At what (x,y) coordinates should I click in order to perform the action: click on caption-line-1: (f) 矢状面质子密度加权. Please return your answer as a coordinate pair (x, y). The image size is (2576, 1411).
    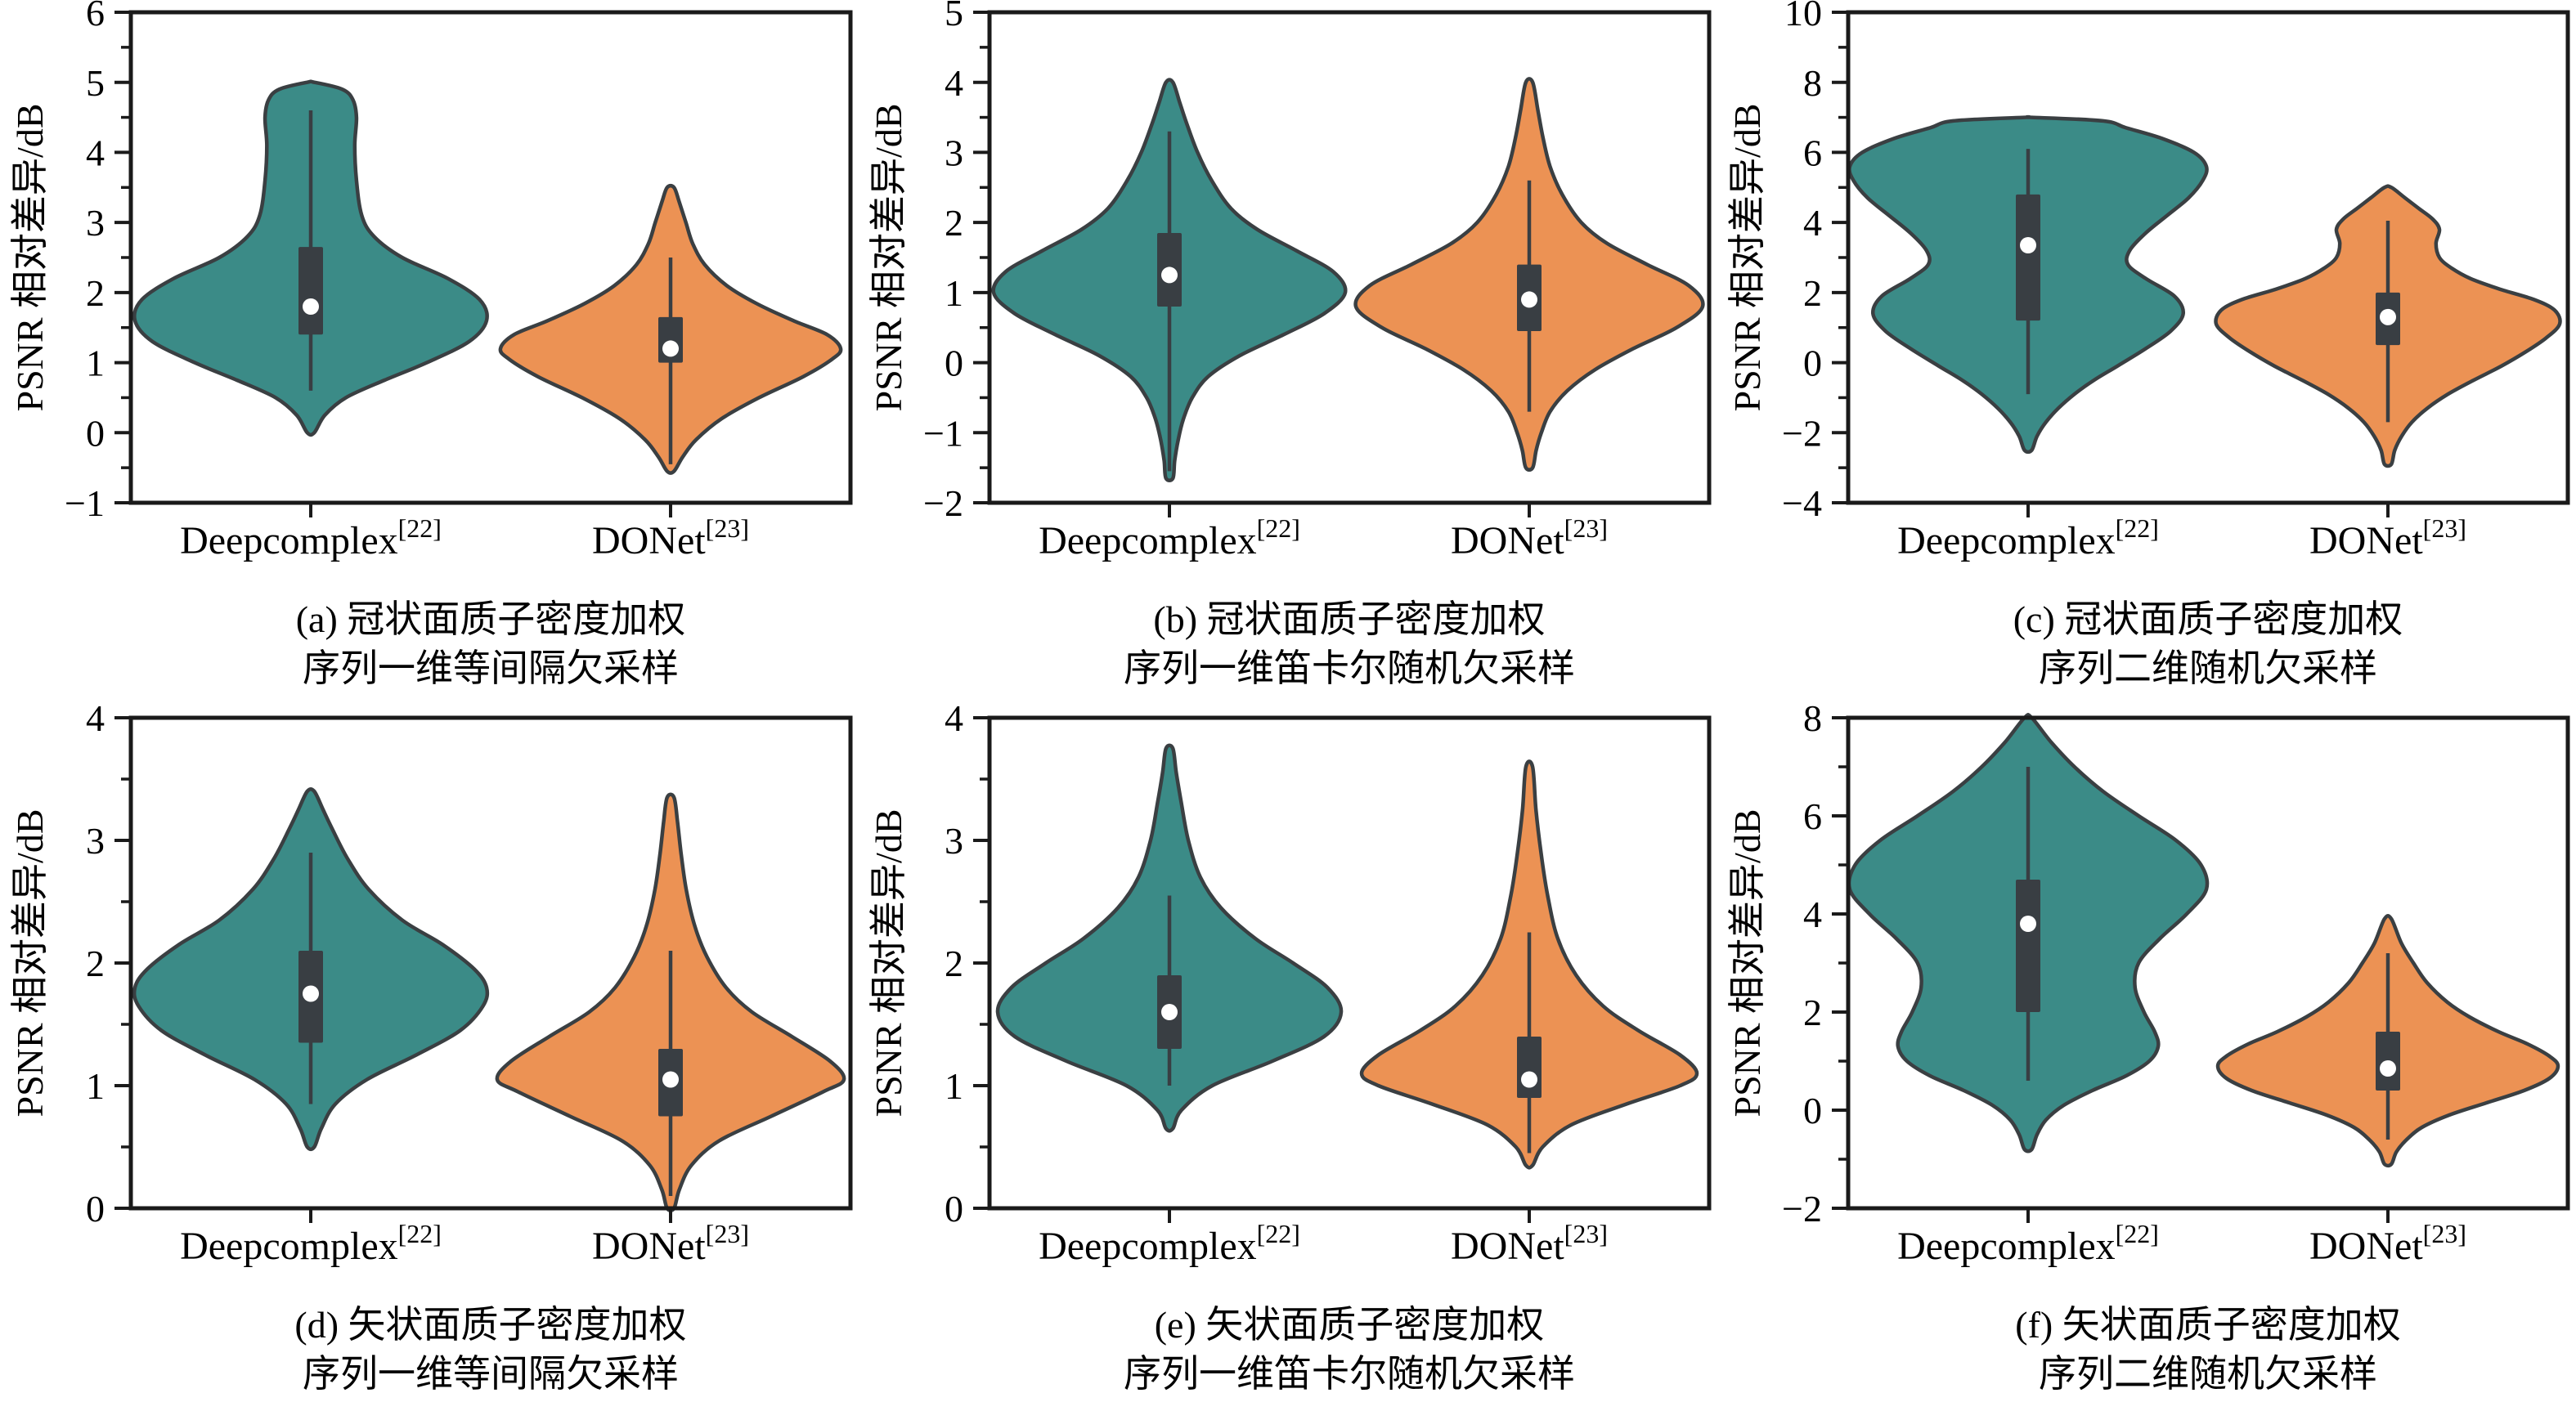
    Looking at the image, I should click on (2208, 1325).